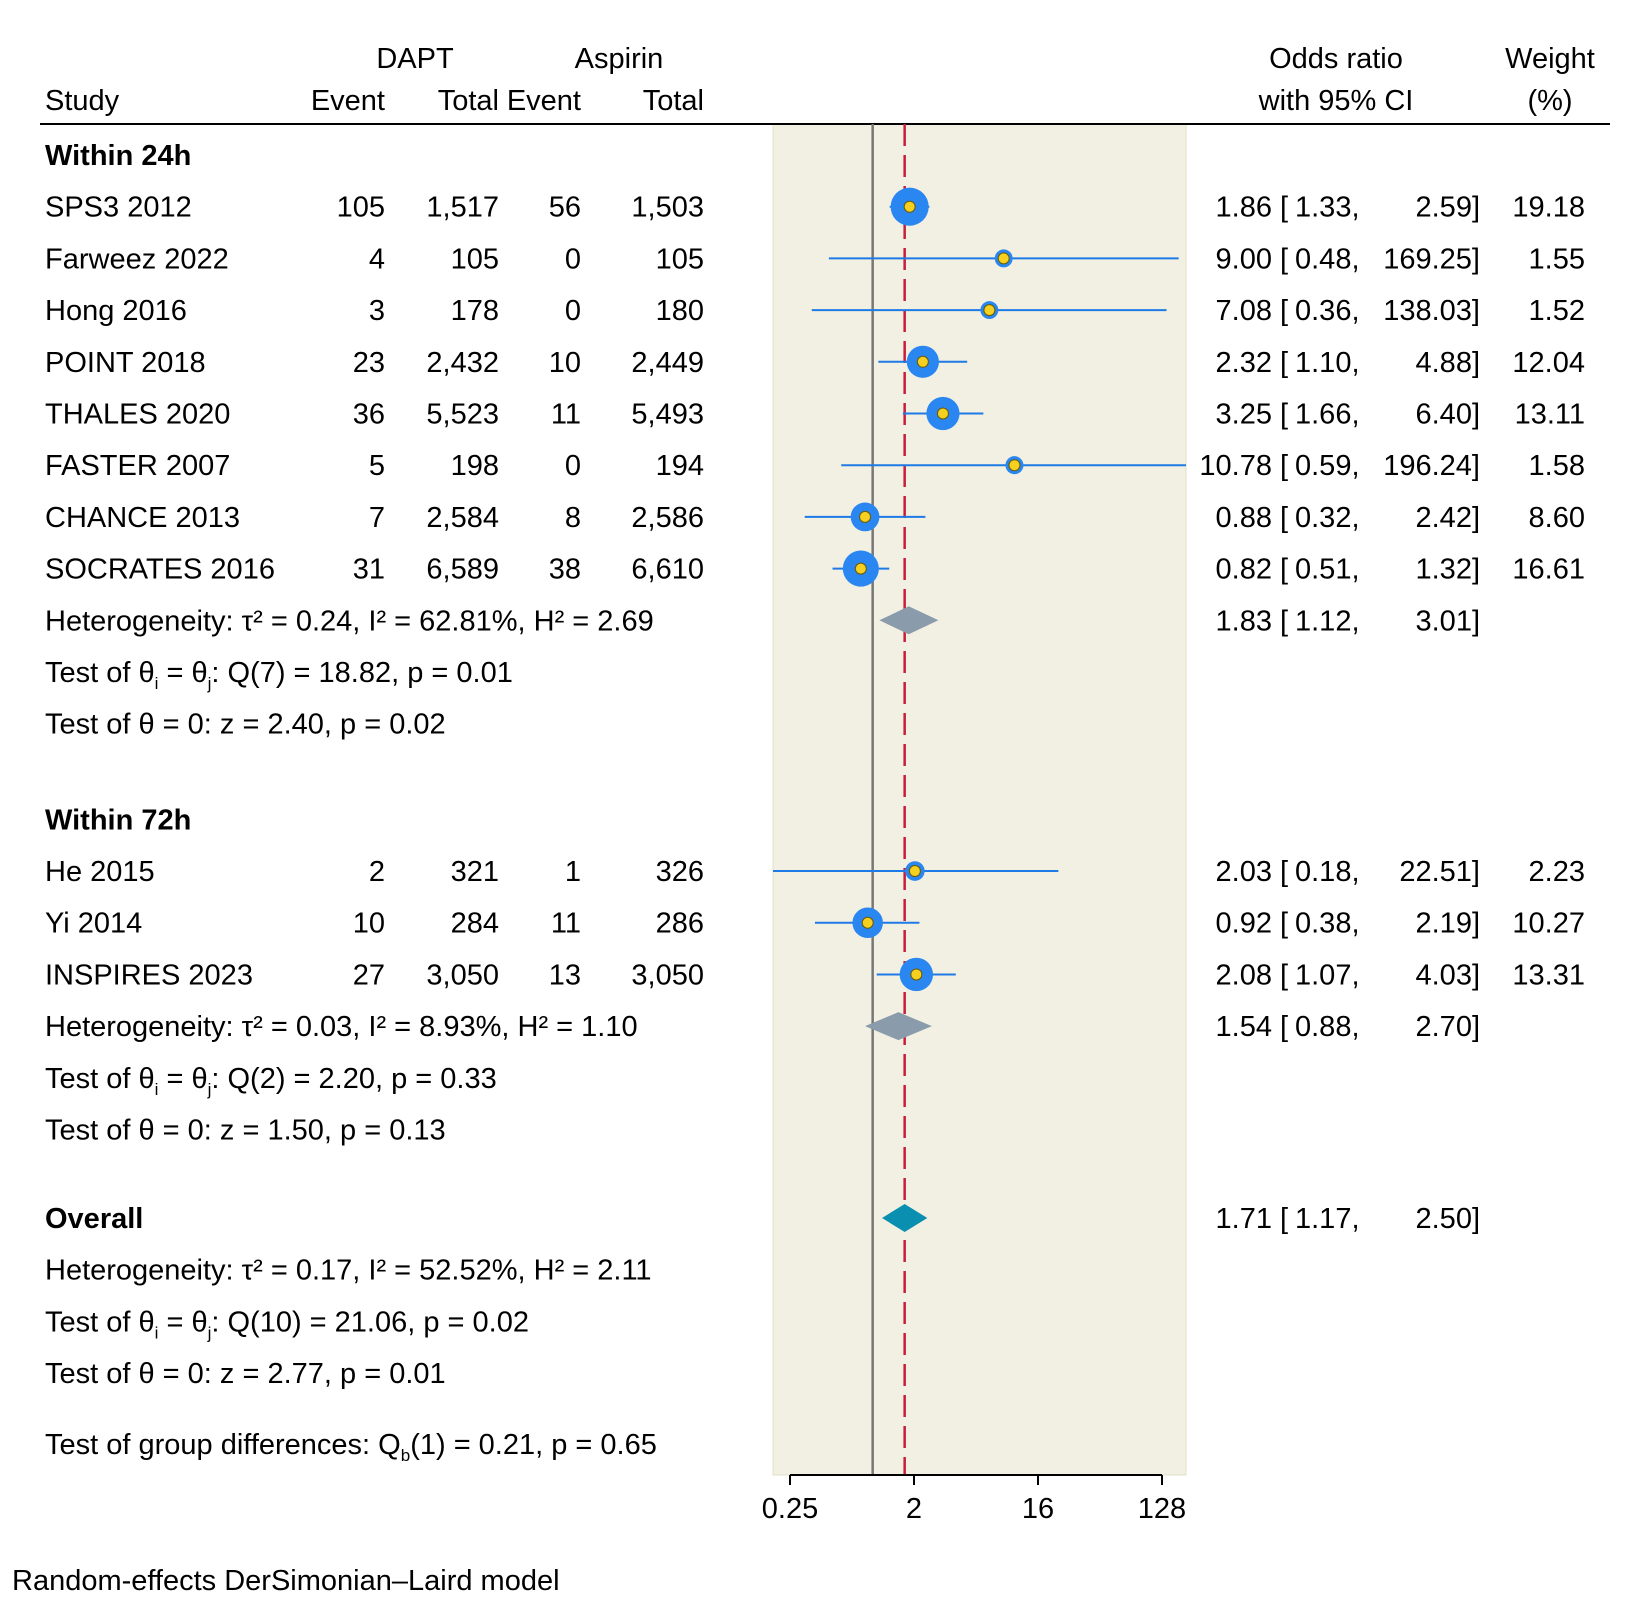  What do you see at coordinates (1244, 570) in the screenshot?
I see `or-value: 0.82` at bounding box center [1244, 570].